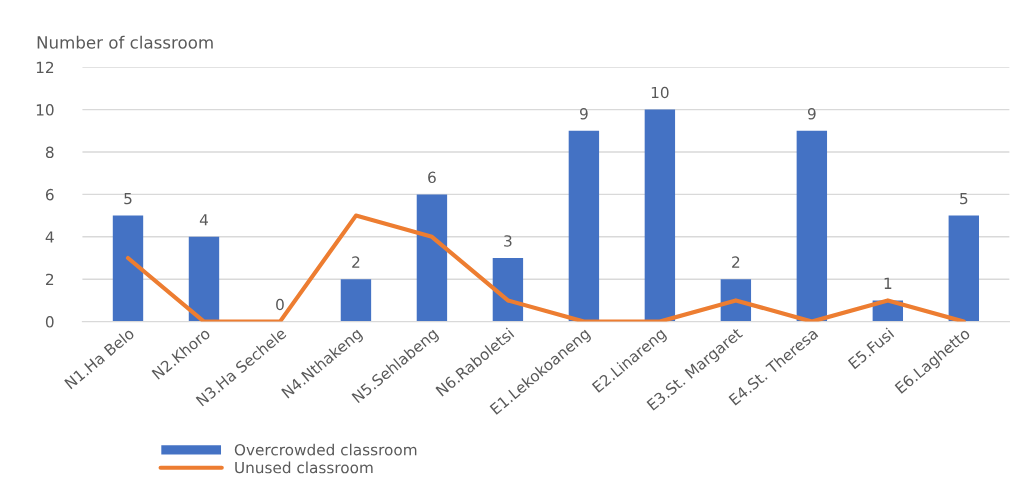 The image size is (1030, 480). What do you see at coordinates (304, 467) in the screenshot?
I see `legend-label: Unused classroom` at bounding box center [304, 467].